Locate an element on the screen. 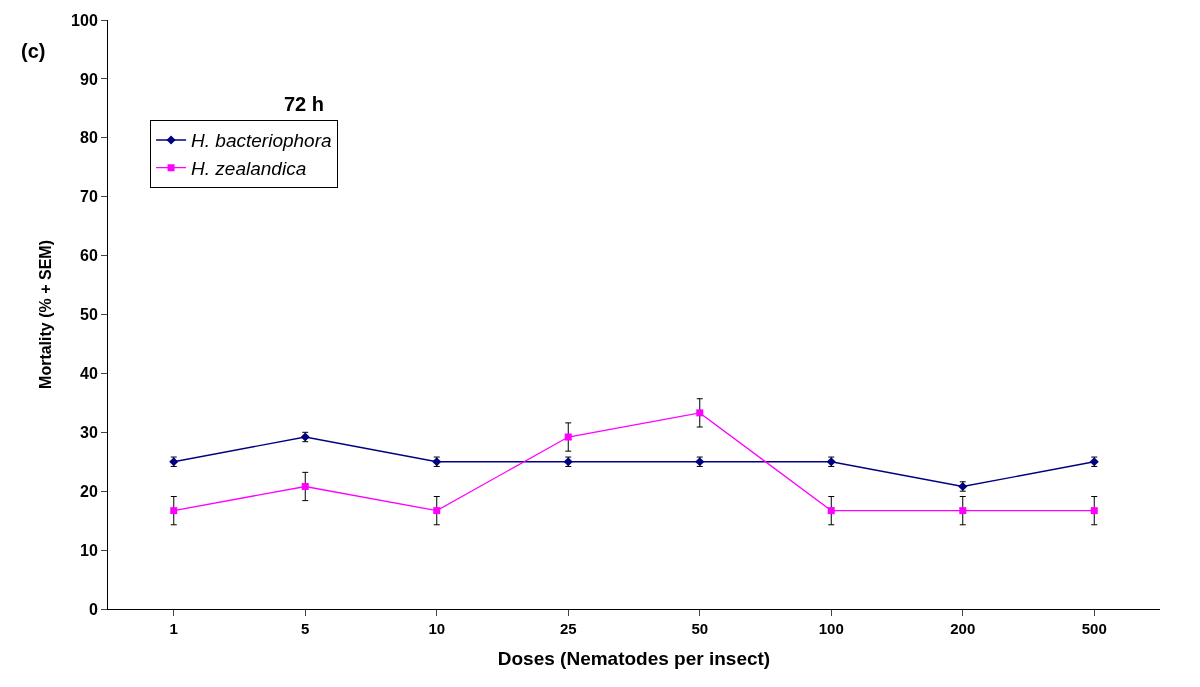  y-tick-label: 80 is located at coordinates (89, 138).